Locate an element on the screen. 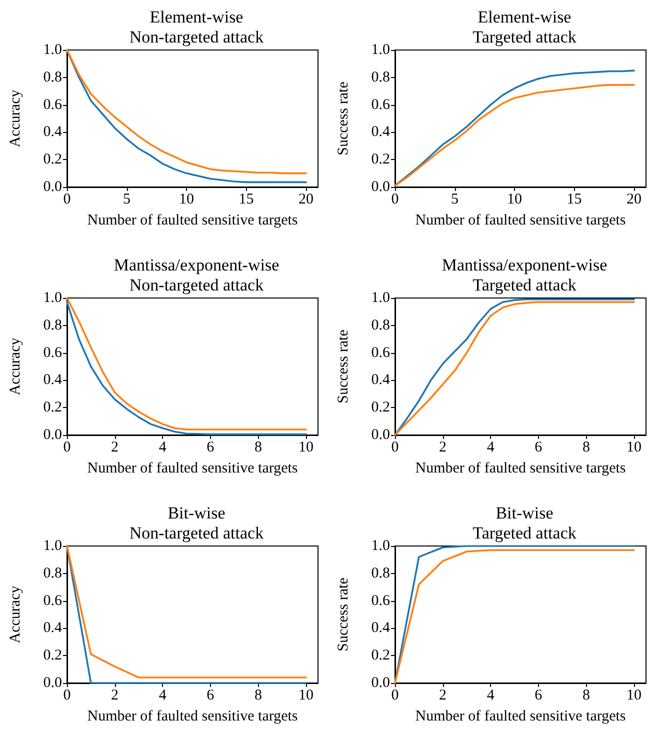 The height and width of the screenshot is (738, 657). chart-title: Element-wise Non-targeted attack is located at coordinates (196, 27).